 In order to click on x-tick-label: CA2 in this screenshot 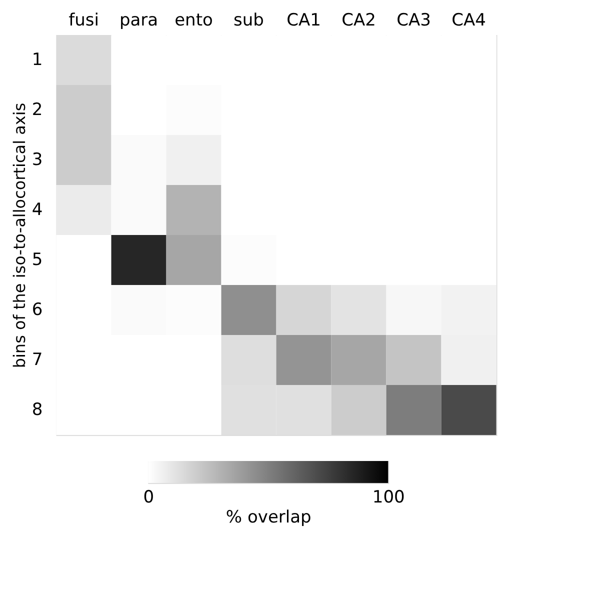, I will do `click(359, 20)`.